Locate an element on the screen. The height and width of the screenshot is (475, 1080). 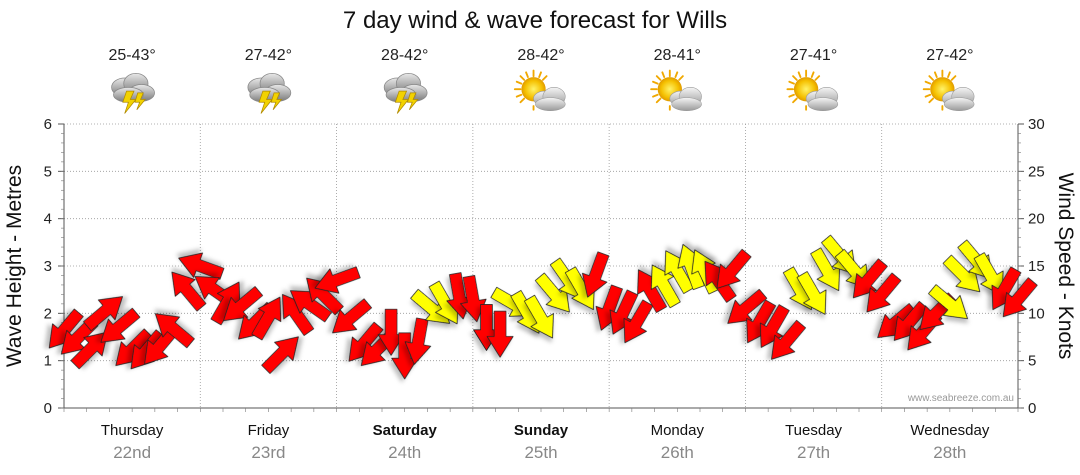
left-tick-label: 0 is located at coordinates (48, 408).